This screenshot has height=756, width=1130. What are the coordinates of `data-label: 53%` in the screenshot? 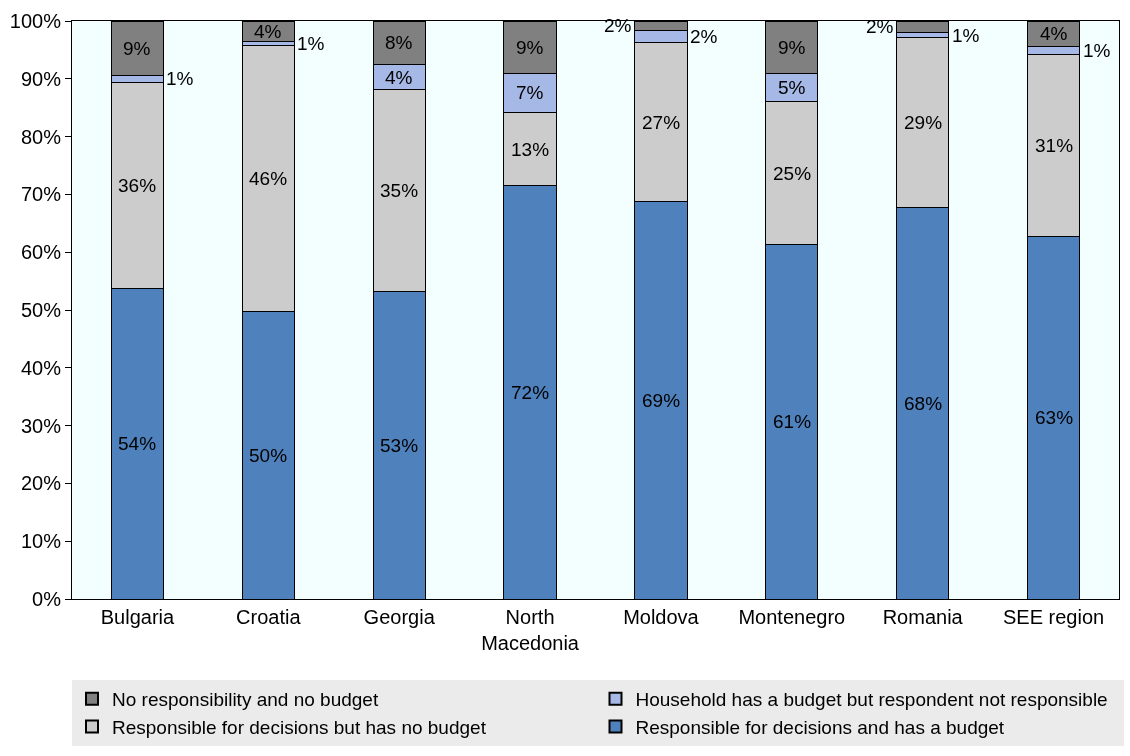 It's located at (399, 445).